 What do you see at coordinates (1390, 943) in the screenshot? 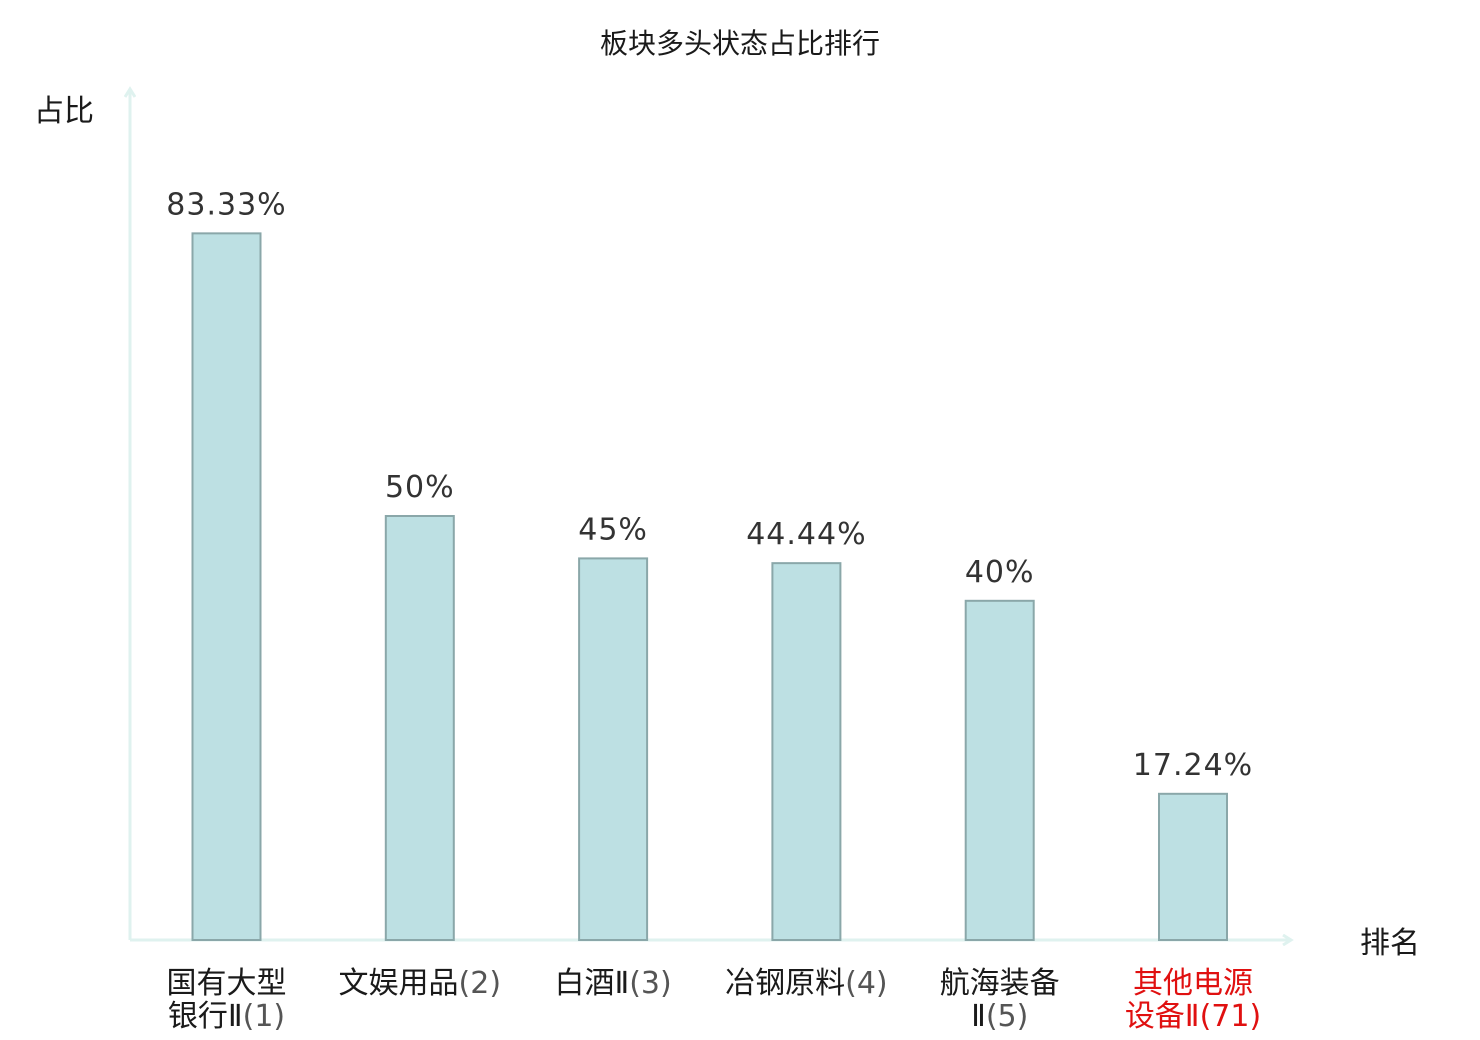
I see `x-axis-label: 排名` at bounding box center [1390, 943].